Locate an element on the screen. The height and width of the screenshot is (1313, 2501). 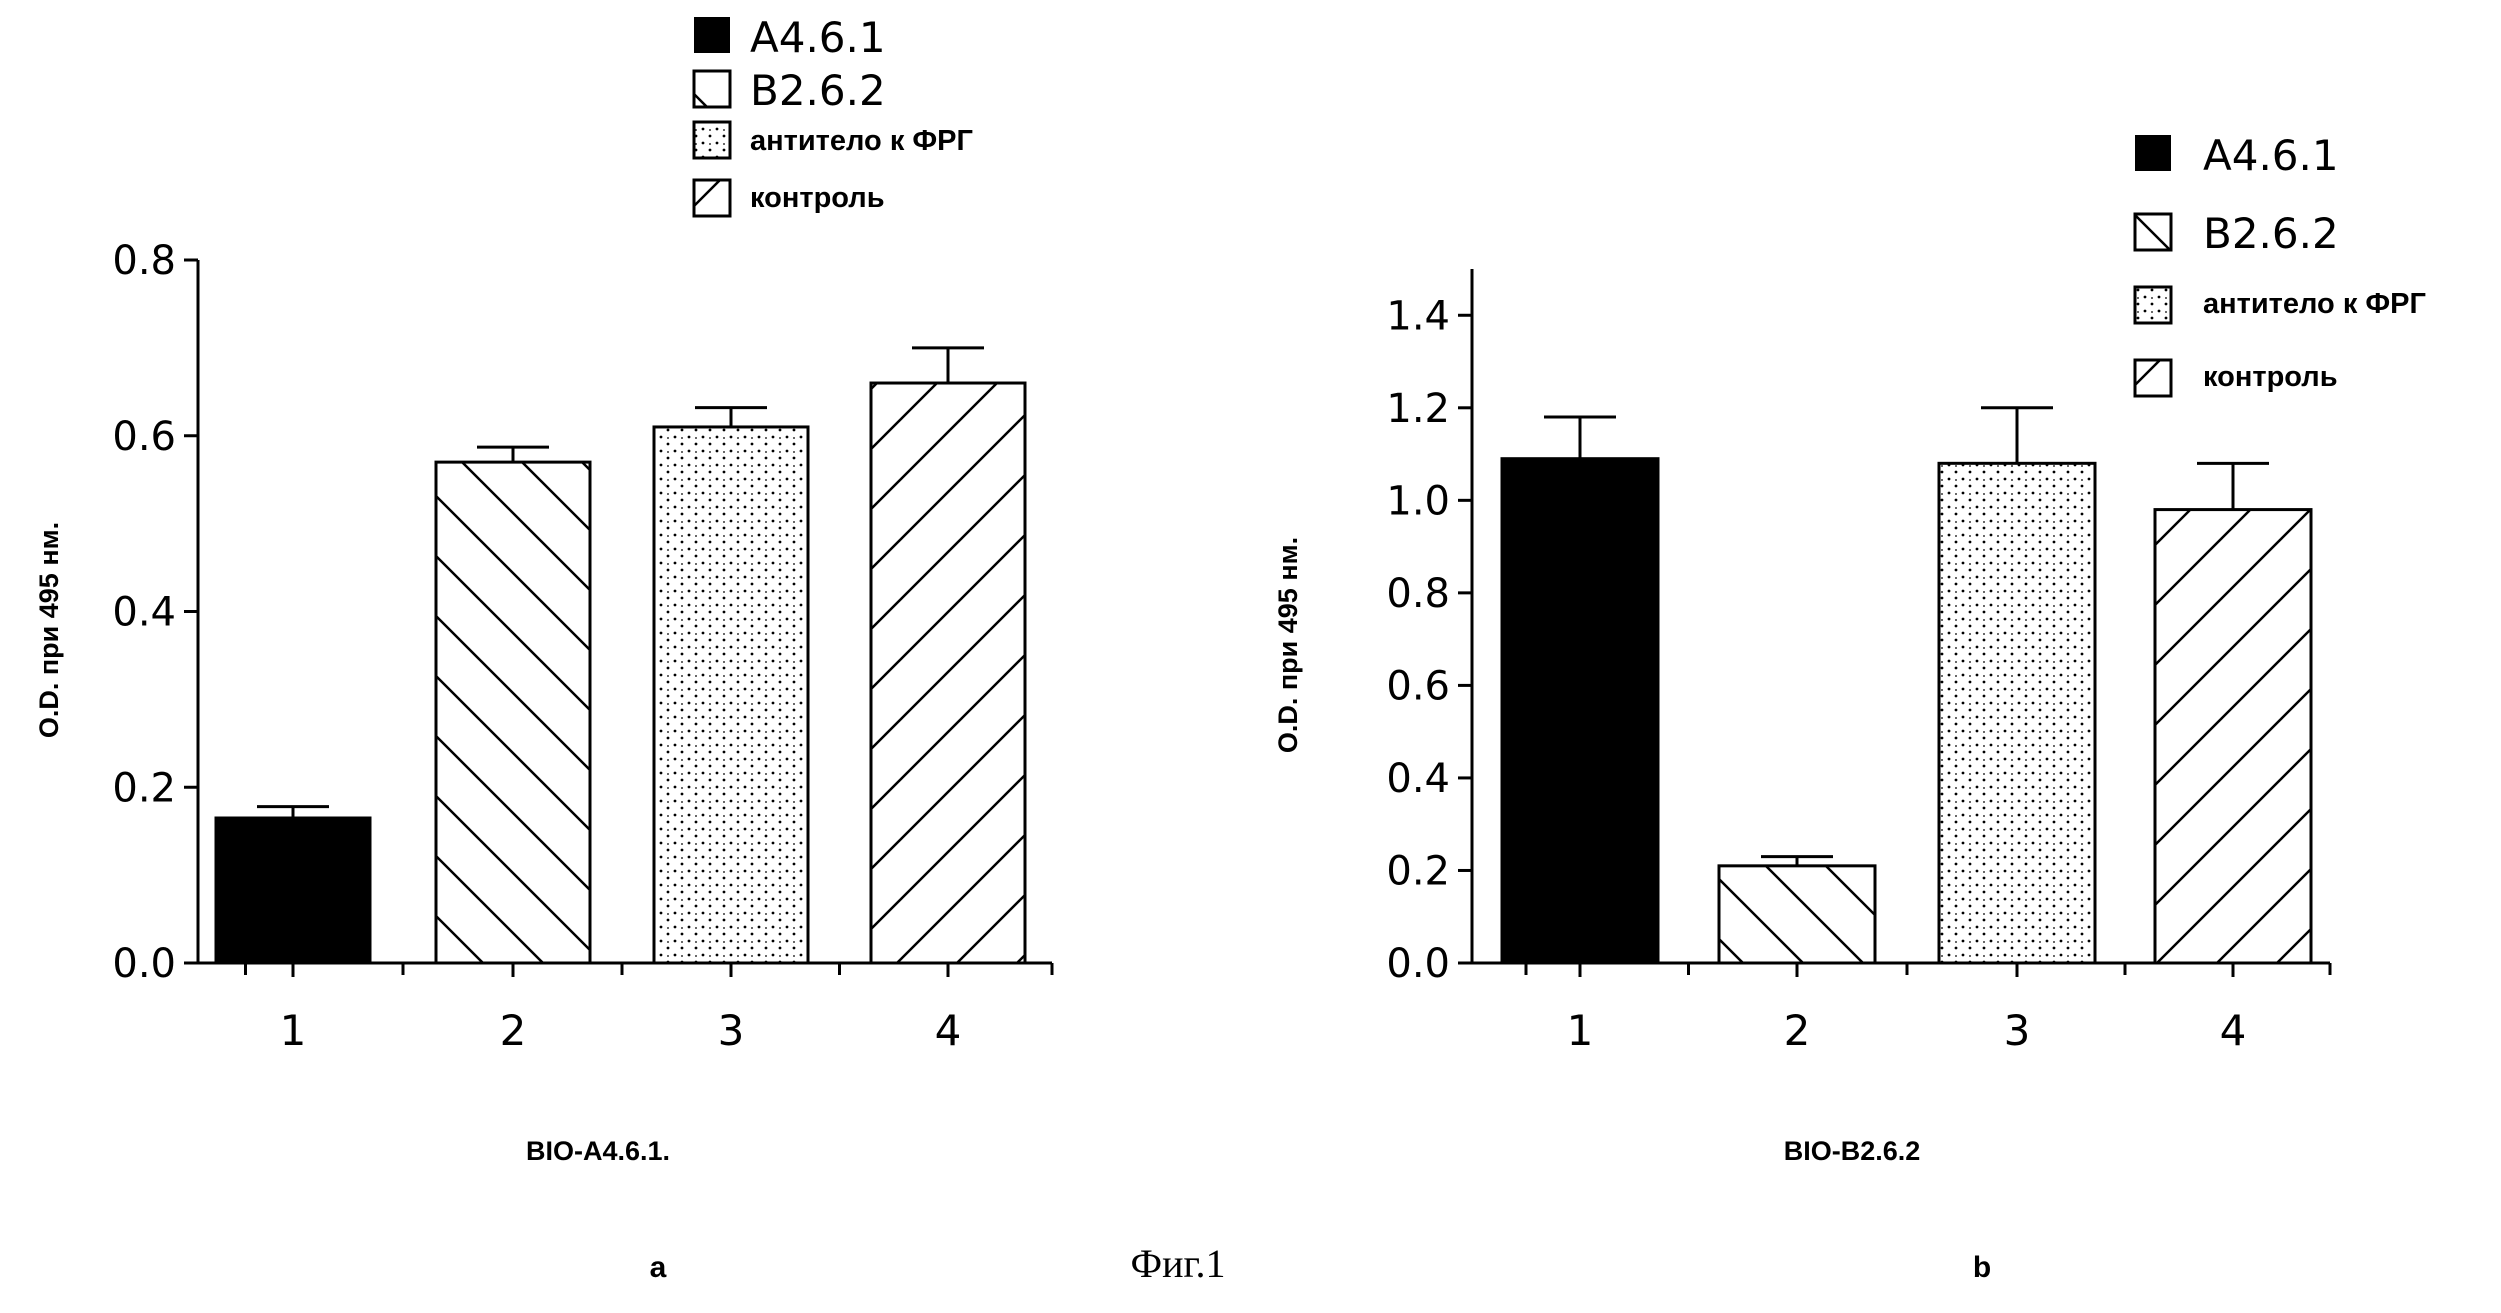
legend-b-label-2: B2.6.2 is located at coordinates (2271, 233).